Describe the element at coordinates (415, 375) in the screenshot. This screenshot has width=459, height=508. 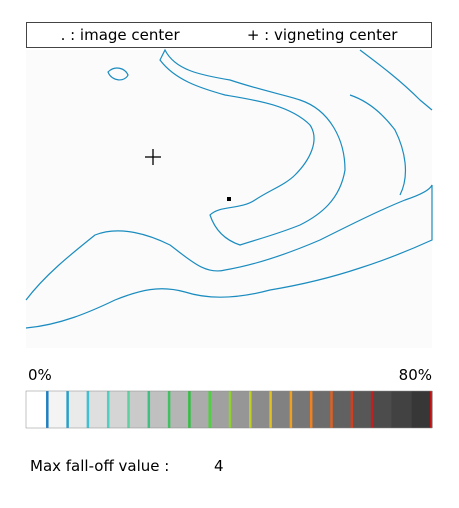
I see `colorbar-max: 80%` at that location.